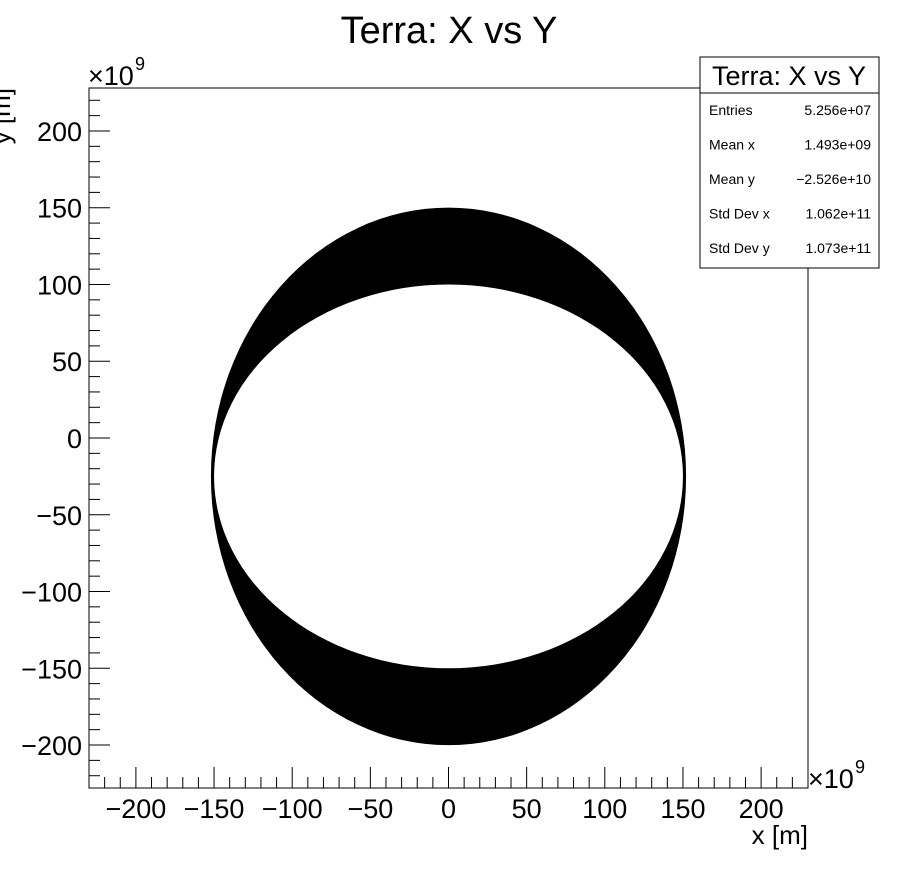 The width and height of the screenshot is (898, 876). Describe the element at coordinates (527, 809) in the screenshot. I see `x-tick-label: 50` at that location.